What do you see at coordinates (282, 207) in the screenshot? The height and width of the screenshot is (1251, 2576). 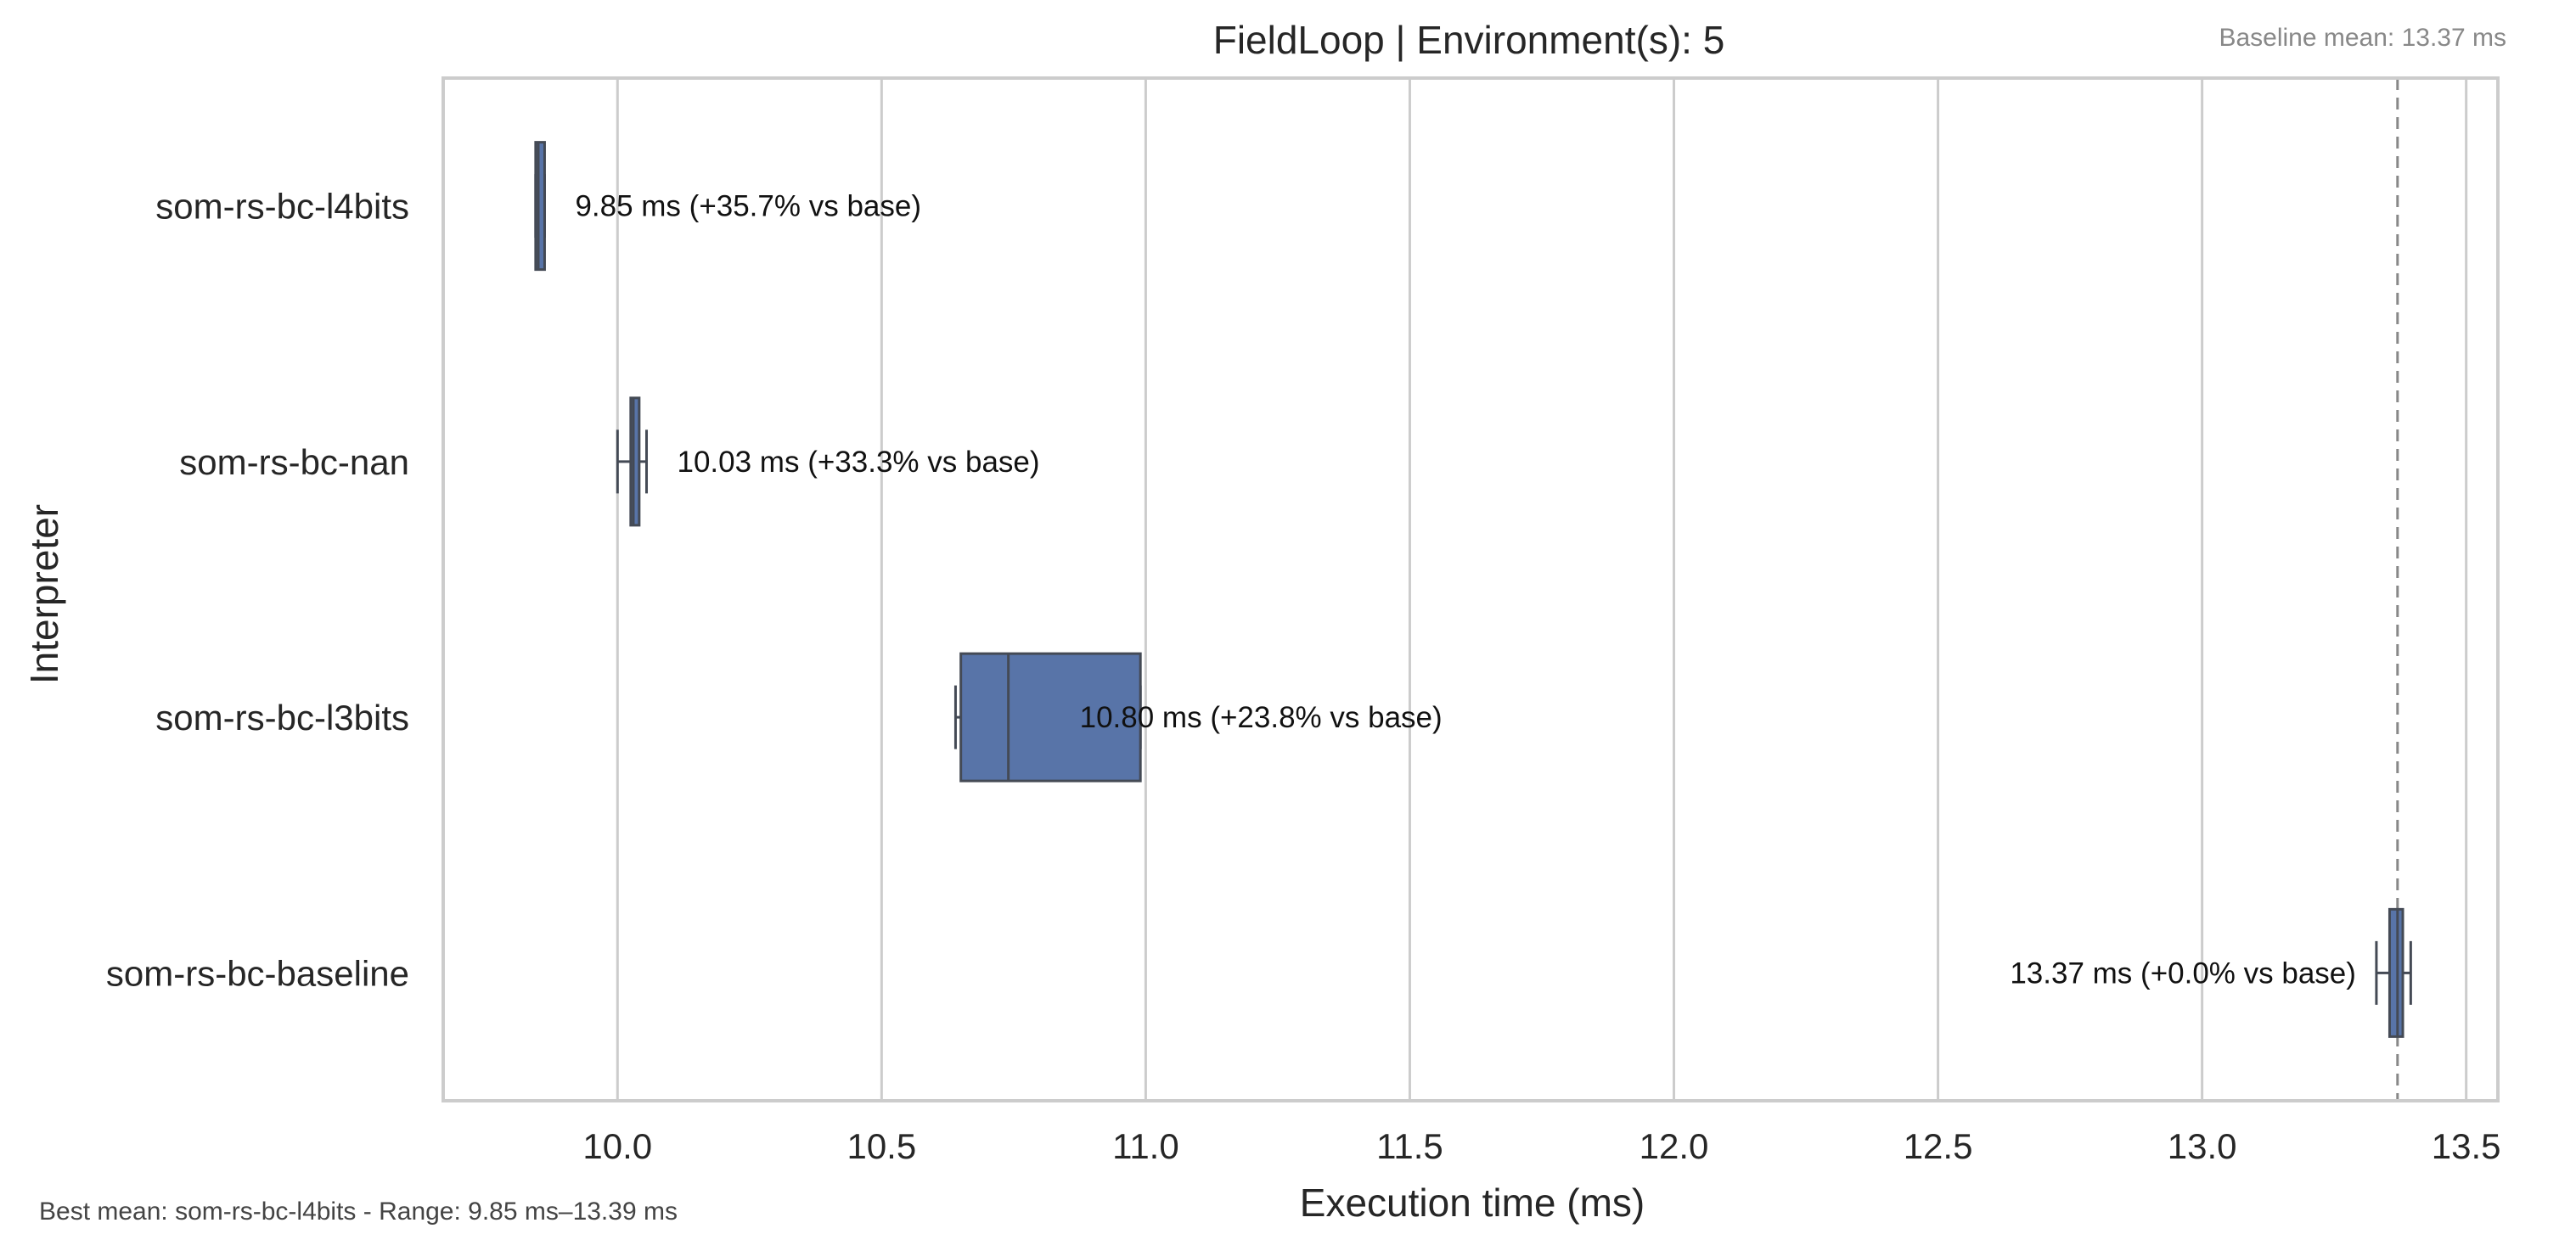 I see `y-tick-label: som-rs-bc-l4bits` at bounding box center [282, 207].